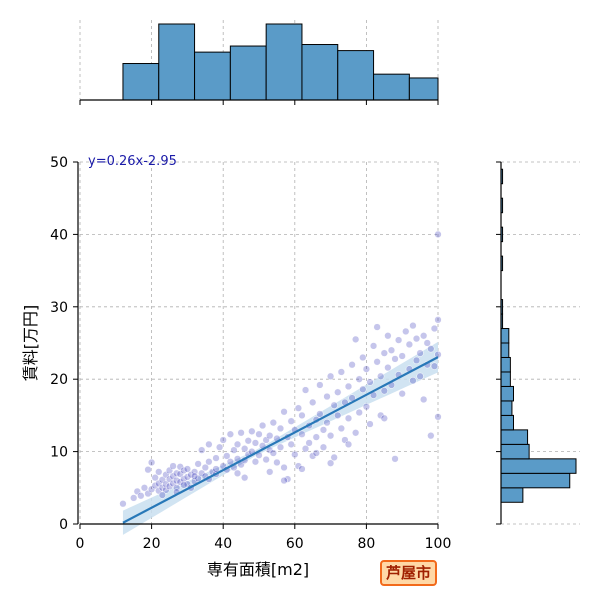  What do you see at coordinates (59, 308) in the screenshot?
I see `y-tick-label: 30` at bounding box center [59, 308].